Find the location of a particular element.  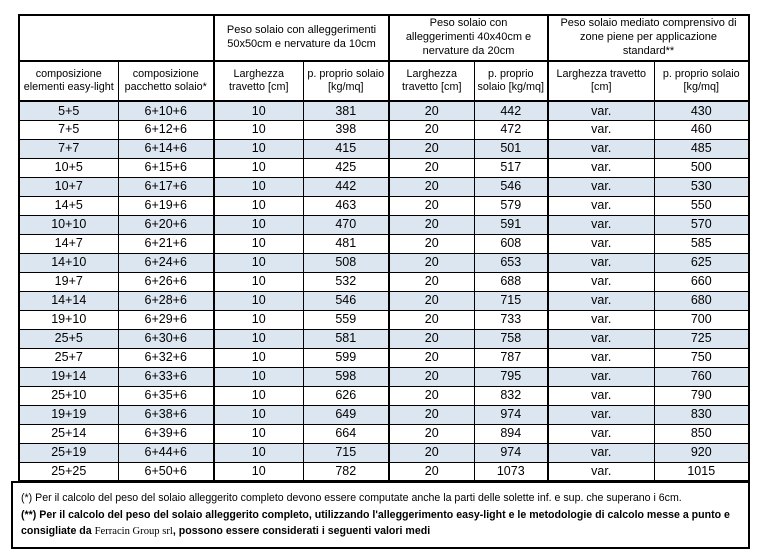

cell-peso-40: 832 is located at coordinates (511, 395).